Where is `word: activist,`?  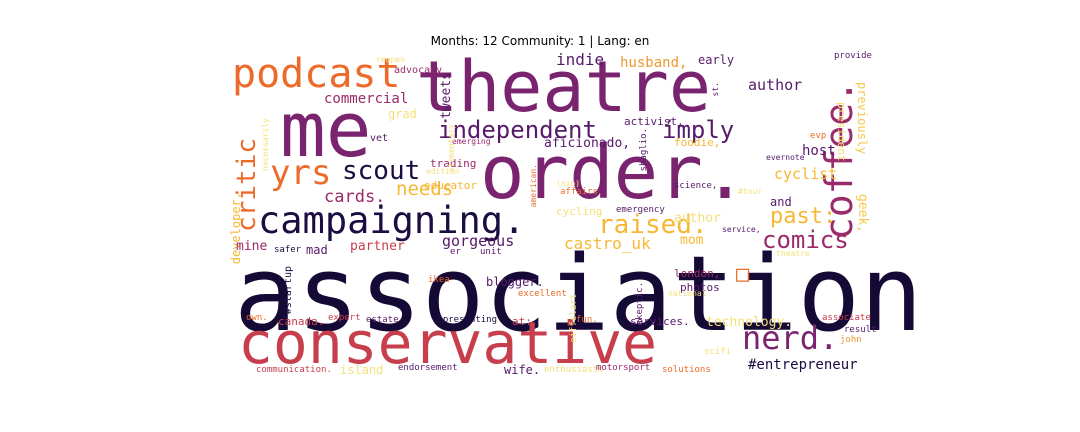 word: activist, is located at coordinates (654, 121).